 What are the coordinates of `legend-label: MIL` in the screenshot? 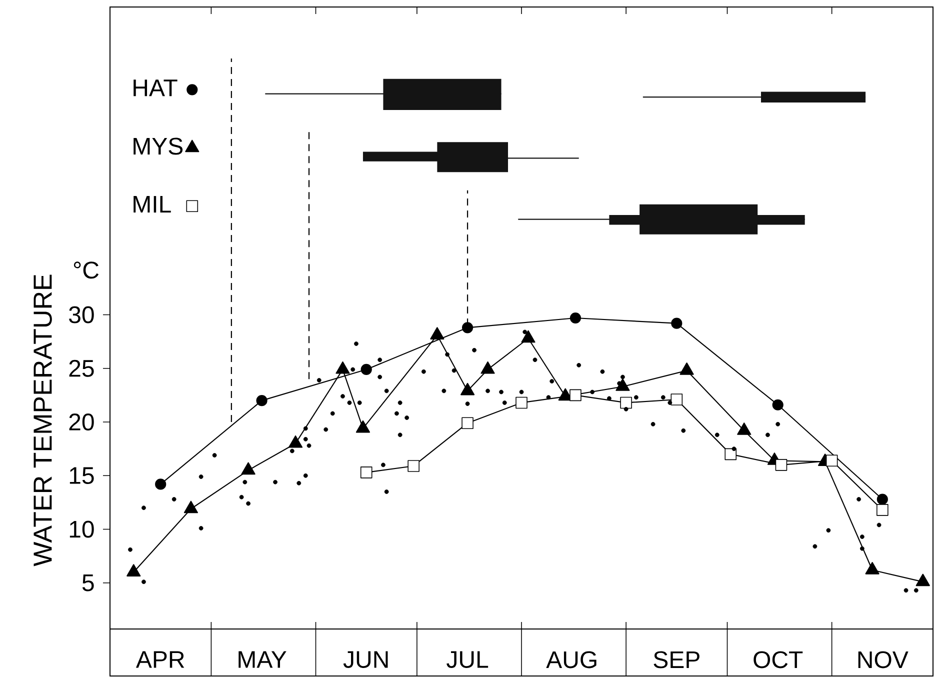 It's located at (152, 204).